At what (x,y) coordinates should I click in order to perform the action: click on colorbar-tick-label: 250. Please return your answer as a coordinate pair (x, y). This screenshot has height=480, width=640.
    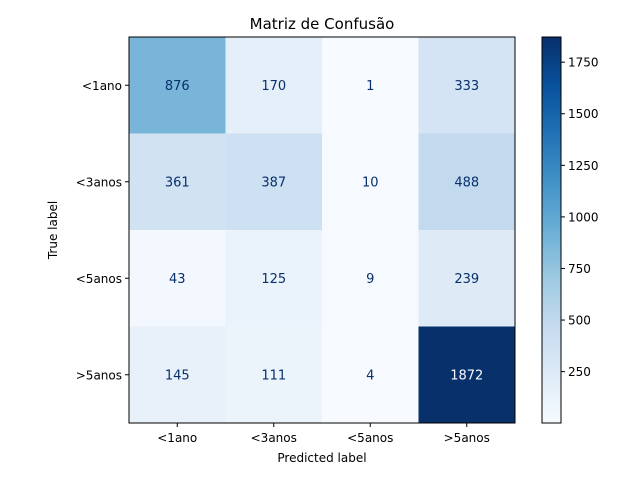
    Looking at the image, I should click on (579, 372).